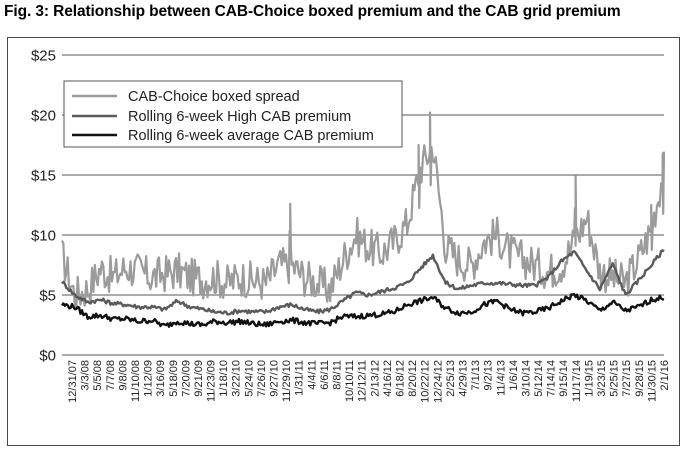 Image resolution: width=692 pixels, height=451 pixels. What do you see at coordinates (627, 378) in the screenshot?
I see `x-tick-label: 7/27/15` at bounding box center [627, 378].